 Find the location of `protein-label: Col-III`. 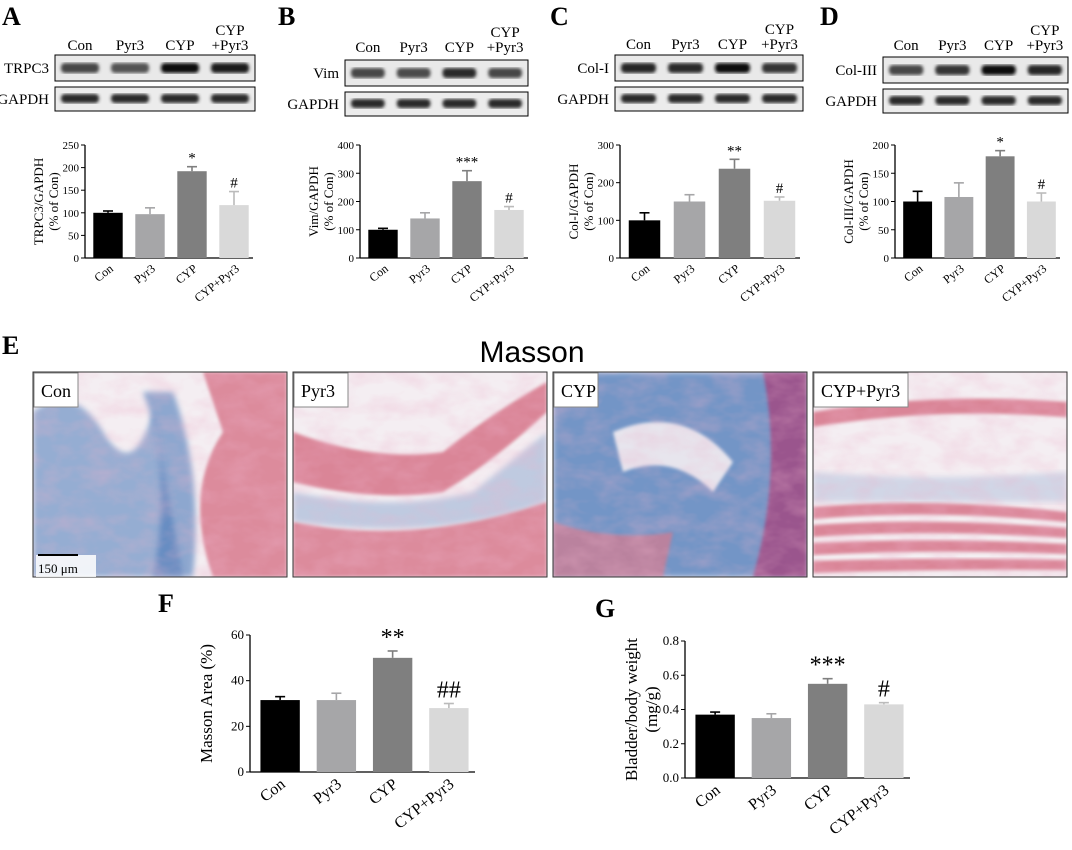

protein-label: Col-III is located at coordinates (856, 71).